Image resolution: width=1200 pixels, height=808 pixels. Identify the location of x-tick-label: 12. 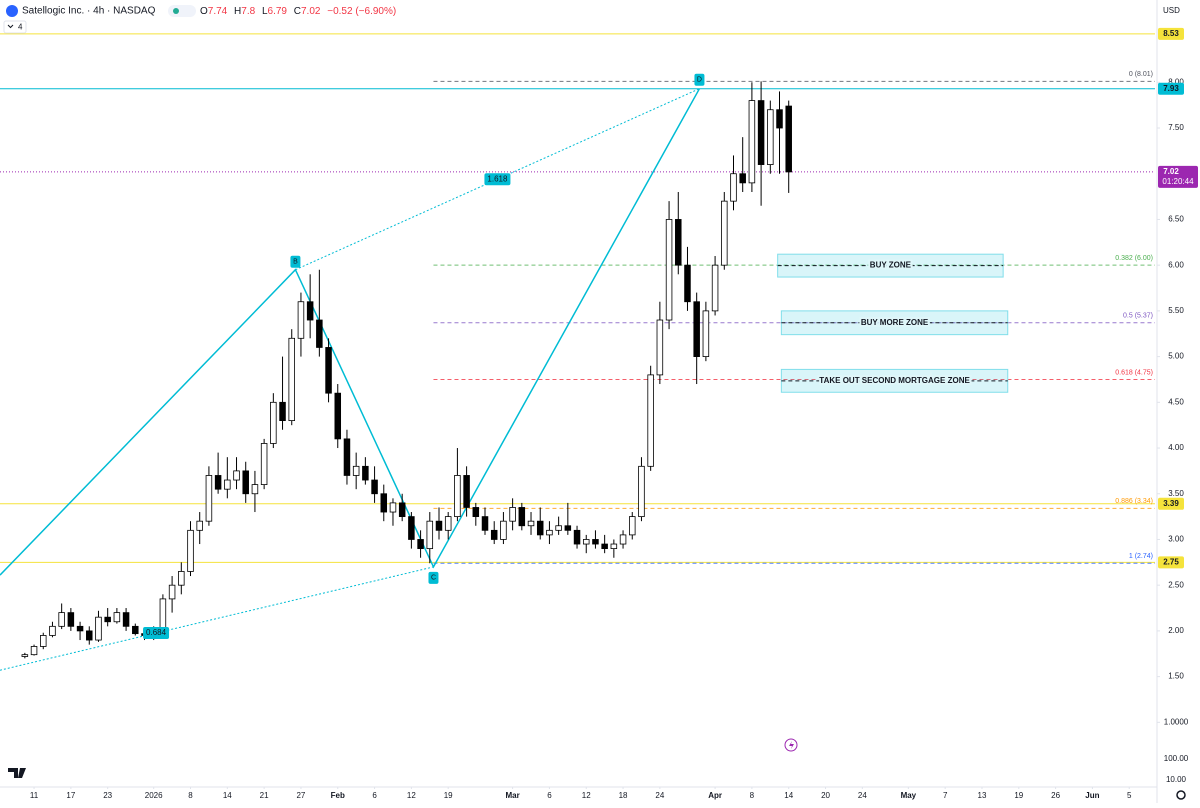
(411, 795).